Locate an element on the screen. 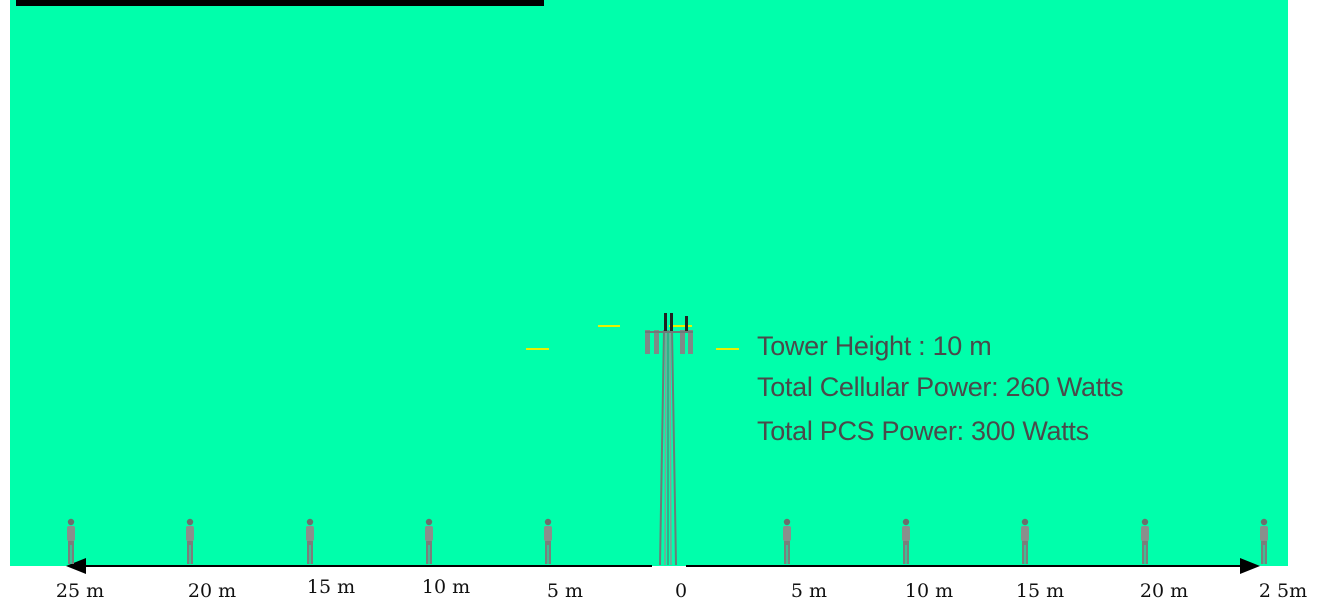 The image size is (1325, 613). distance-label: 2 5m is located at coordinates (1283, 591).